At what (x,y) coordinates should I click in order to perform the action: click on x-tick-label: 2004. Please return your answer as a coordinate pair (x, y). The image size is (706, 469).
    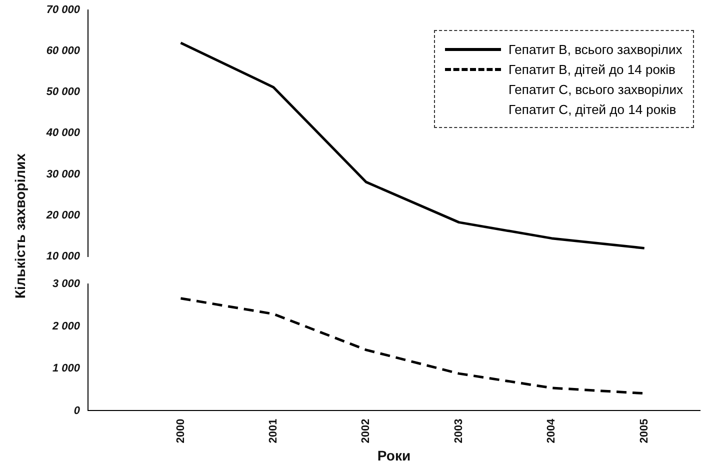
    Looking at the image, I should click on (552, 431).